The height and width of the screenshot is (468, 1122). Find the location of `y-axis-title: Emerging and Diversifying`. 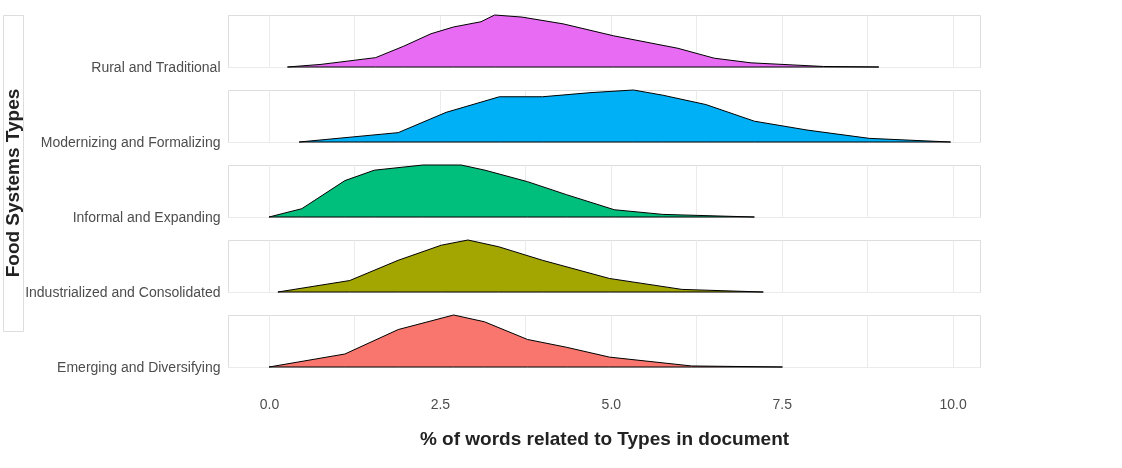

y-axis-title: Emerging and Diversifying is located at coordinates (139, 366).